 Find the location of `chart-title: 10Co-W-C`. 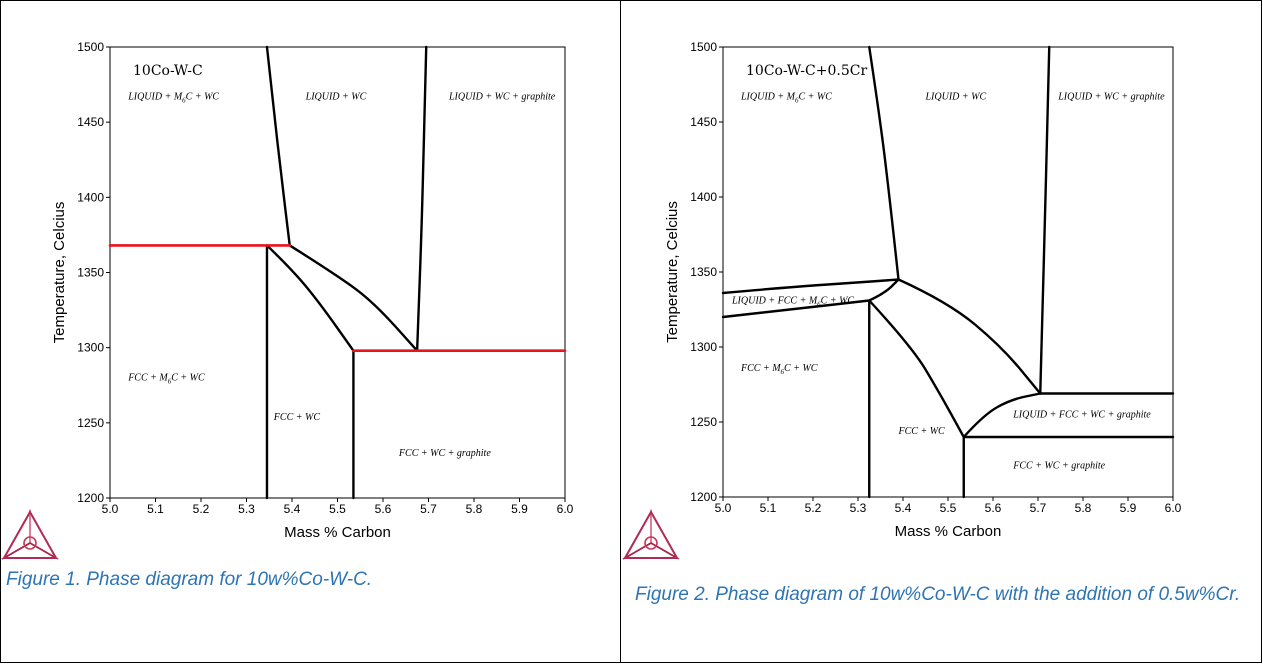

chart-title: 10Co-W-C is located at coordinates (168, 71).